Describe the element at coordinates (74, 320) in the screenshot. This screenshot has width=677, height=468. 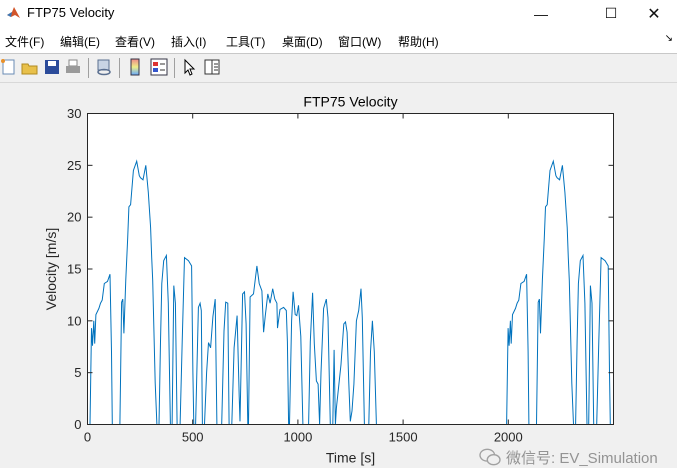
I see `y-tick-label: 10` at that location.